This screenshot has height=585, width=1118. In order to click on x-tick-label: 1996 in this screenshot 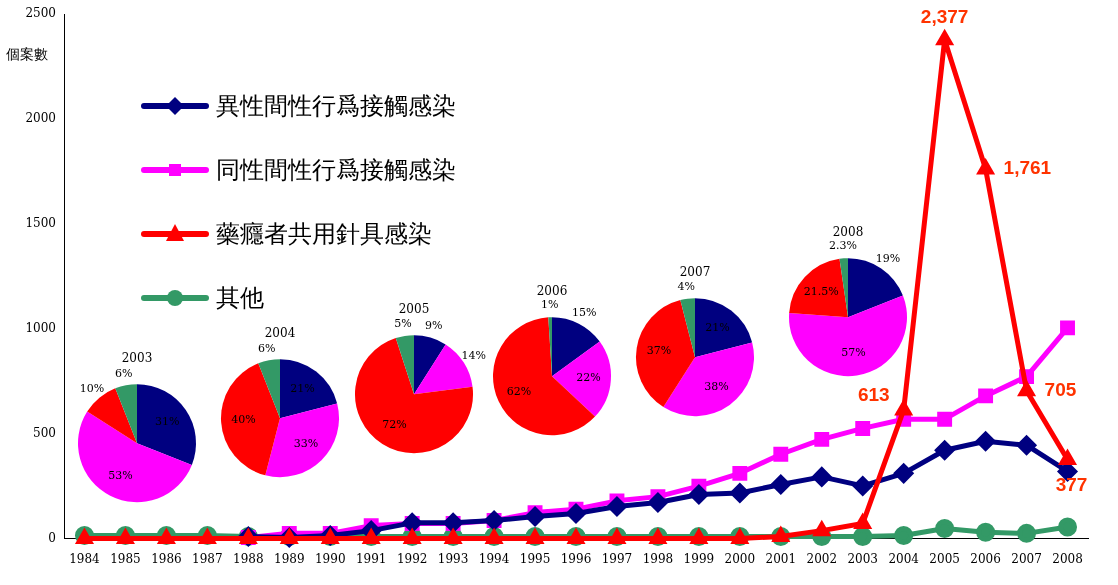, I will do `click(576, 558)`.